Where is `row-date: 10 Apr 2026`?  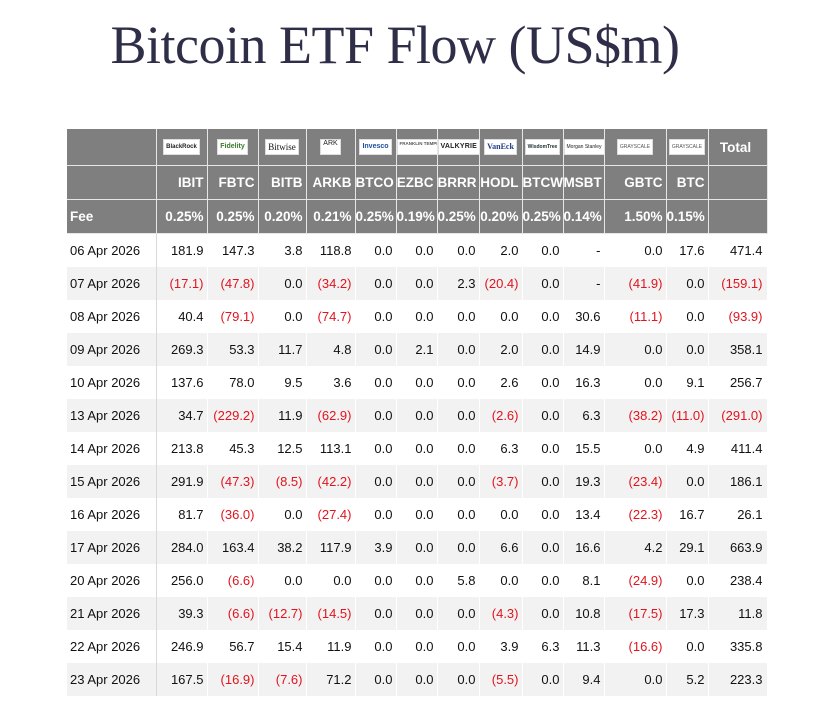 row-date: 10 Apr 2026 is located at coordinates (112, 382).